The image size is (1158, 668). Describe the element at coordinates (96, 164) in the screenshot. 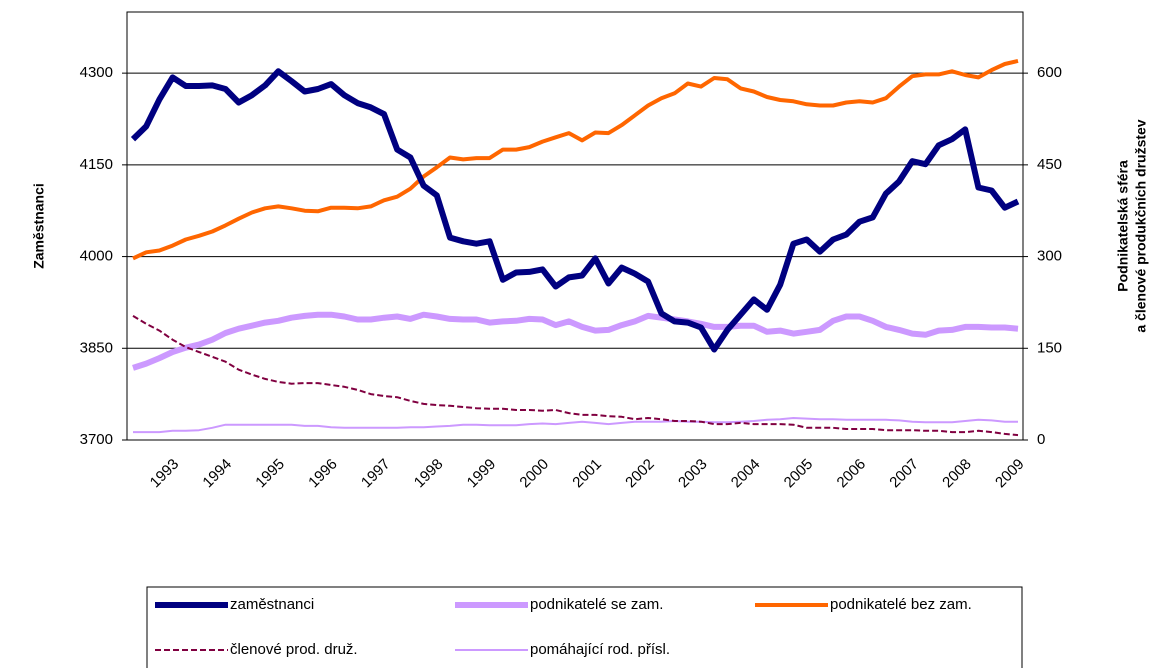

I see `y-tick-label: 4150` at that location.